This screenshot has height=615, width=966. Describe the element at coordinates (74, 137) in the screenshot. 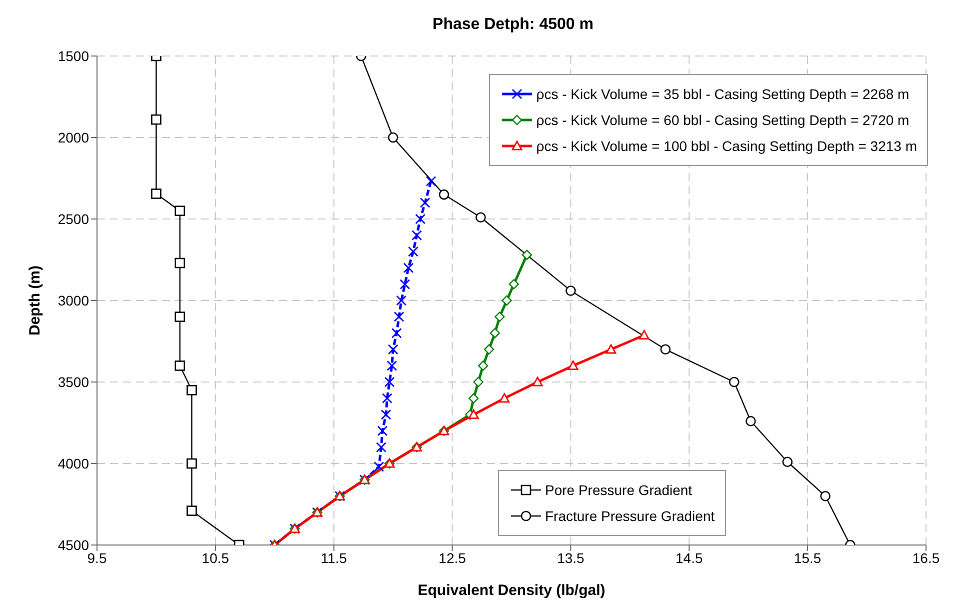

I see `y-tick-label: 2000` at that location.